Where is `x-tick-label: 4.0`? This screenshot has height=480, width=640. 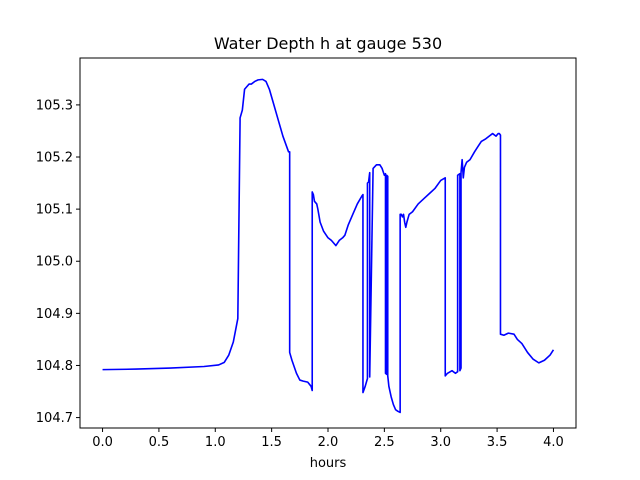
x-tick-label: 4.0 is located at coordinates (553, 442).